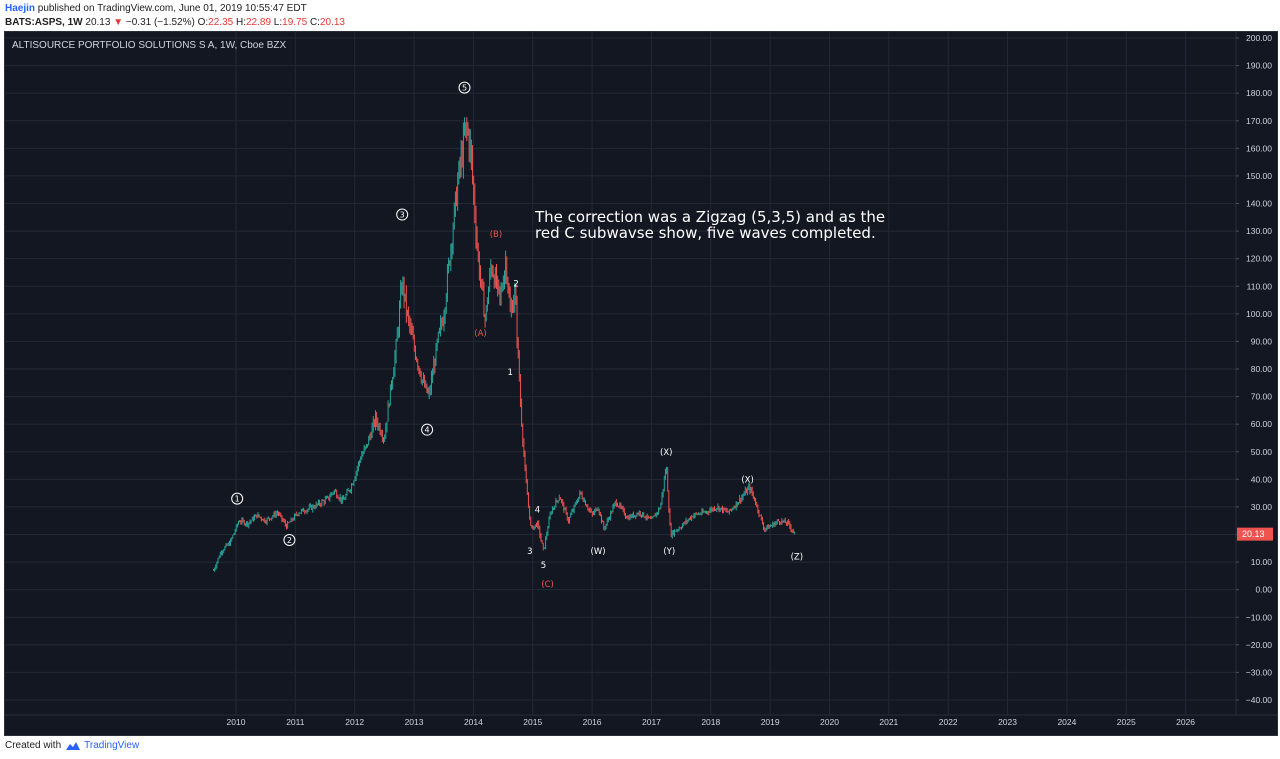 The width and height of the screenshot is (1280, 759). What do you see at coordinates (258, 22) in the screenshot?
I see `high-value: 22.89` at bounding box center [258, 22].